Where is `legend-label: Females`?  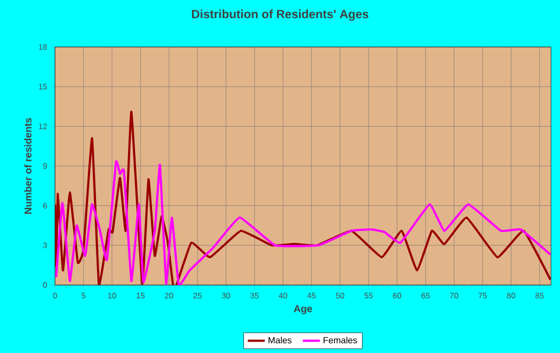
legend-label: Females is located at coordinates (340, 340).